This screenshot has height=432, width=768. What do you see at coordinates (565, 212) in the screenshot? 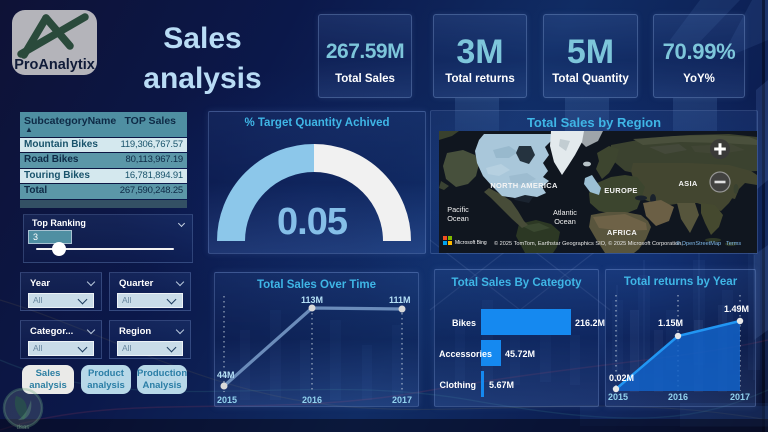
I see `svg-text: Atlantic` at bounding box center [565, 212].